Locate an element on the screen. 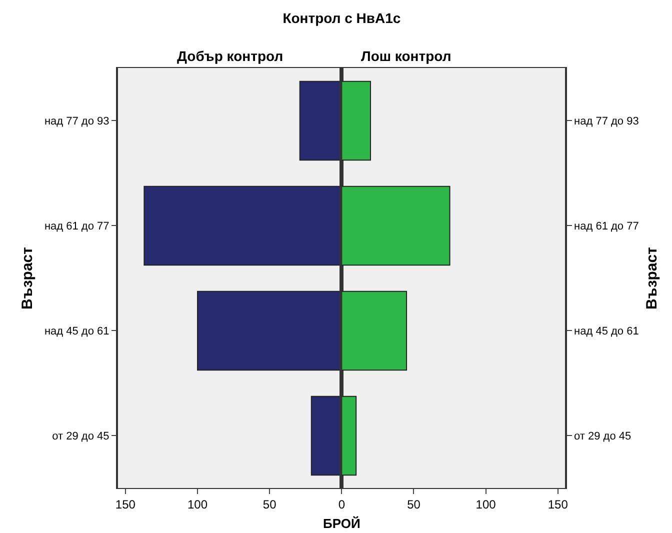 This screenshot has width=672, height=533. series-label: Добър контрол is located at coordinates (230, 56).